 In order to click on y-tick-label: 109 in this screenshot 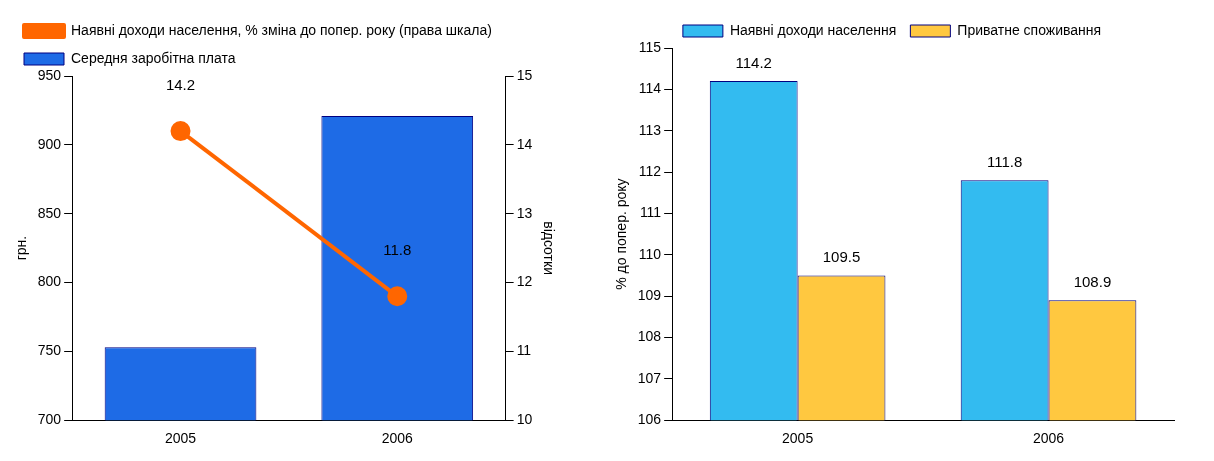, I will do `click(649, 294)`.